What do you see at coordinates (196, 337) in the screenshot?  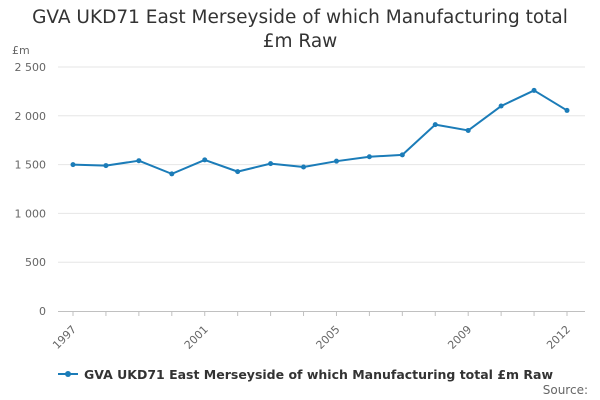 I see `x-tick-label: 2001` at bounding box center [196, 337].